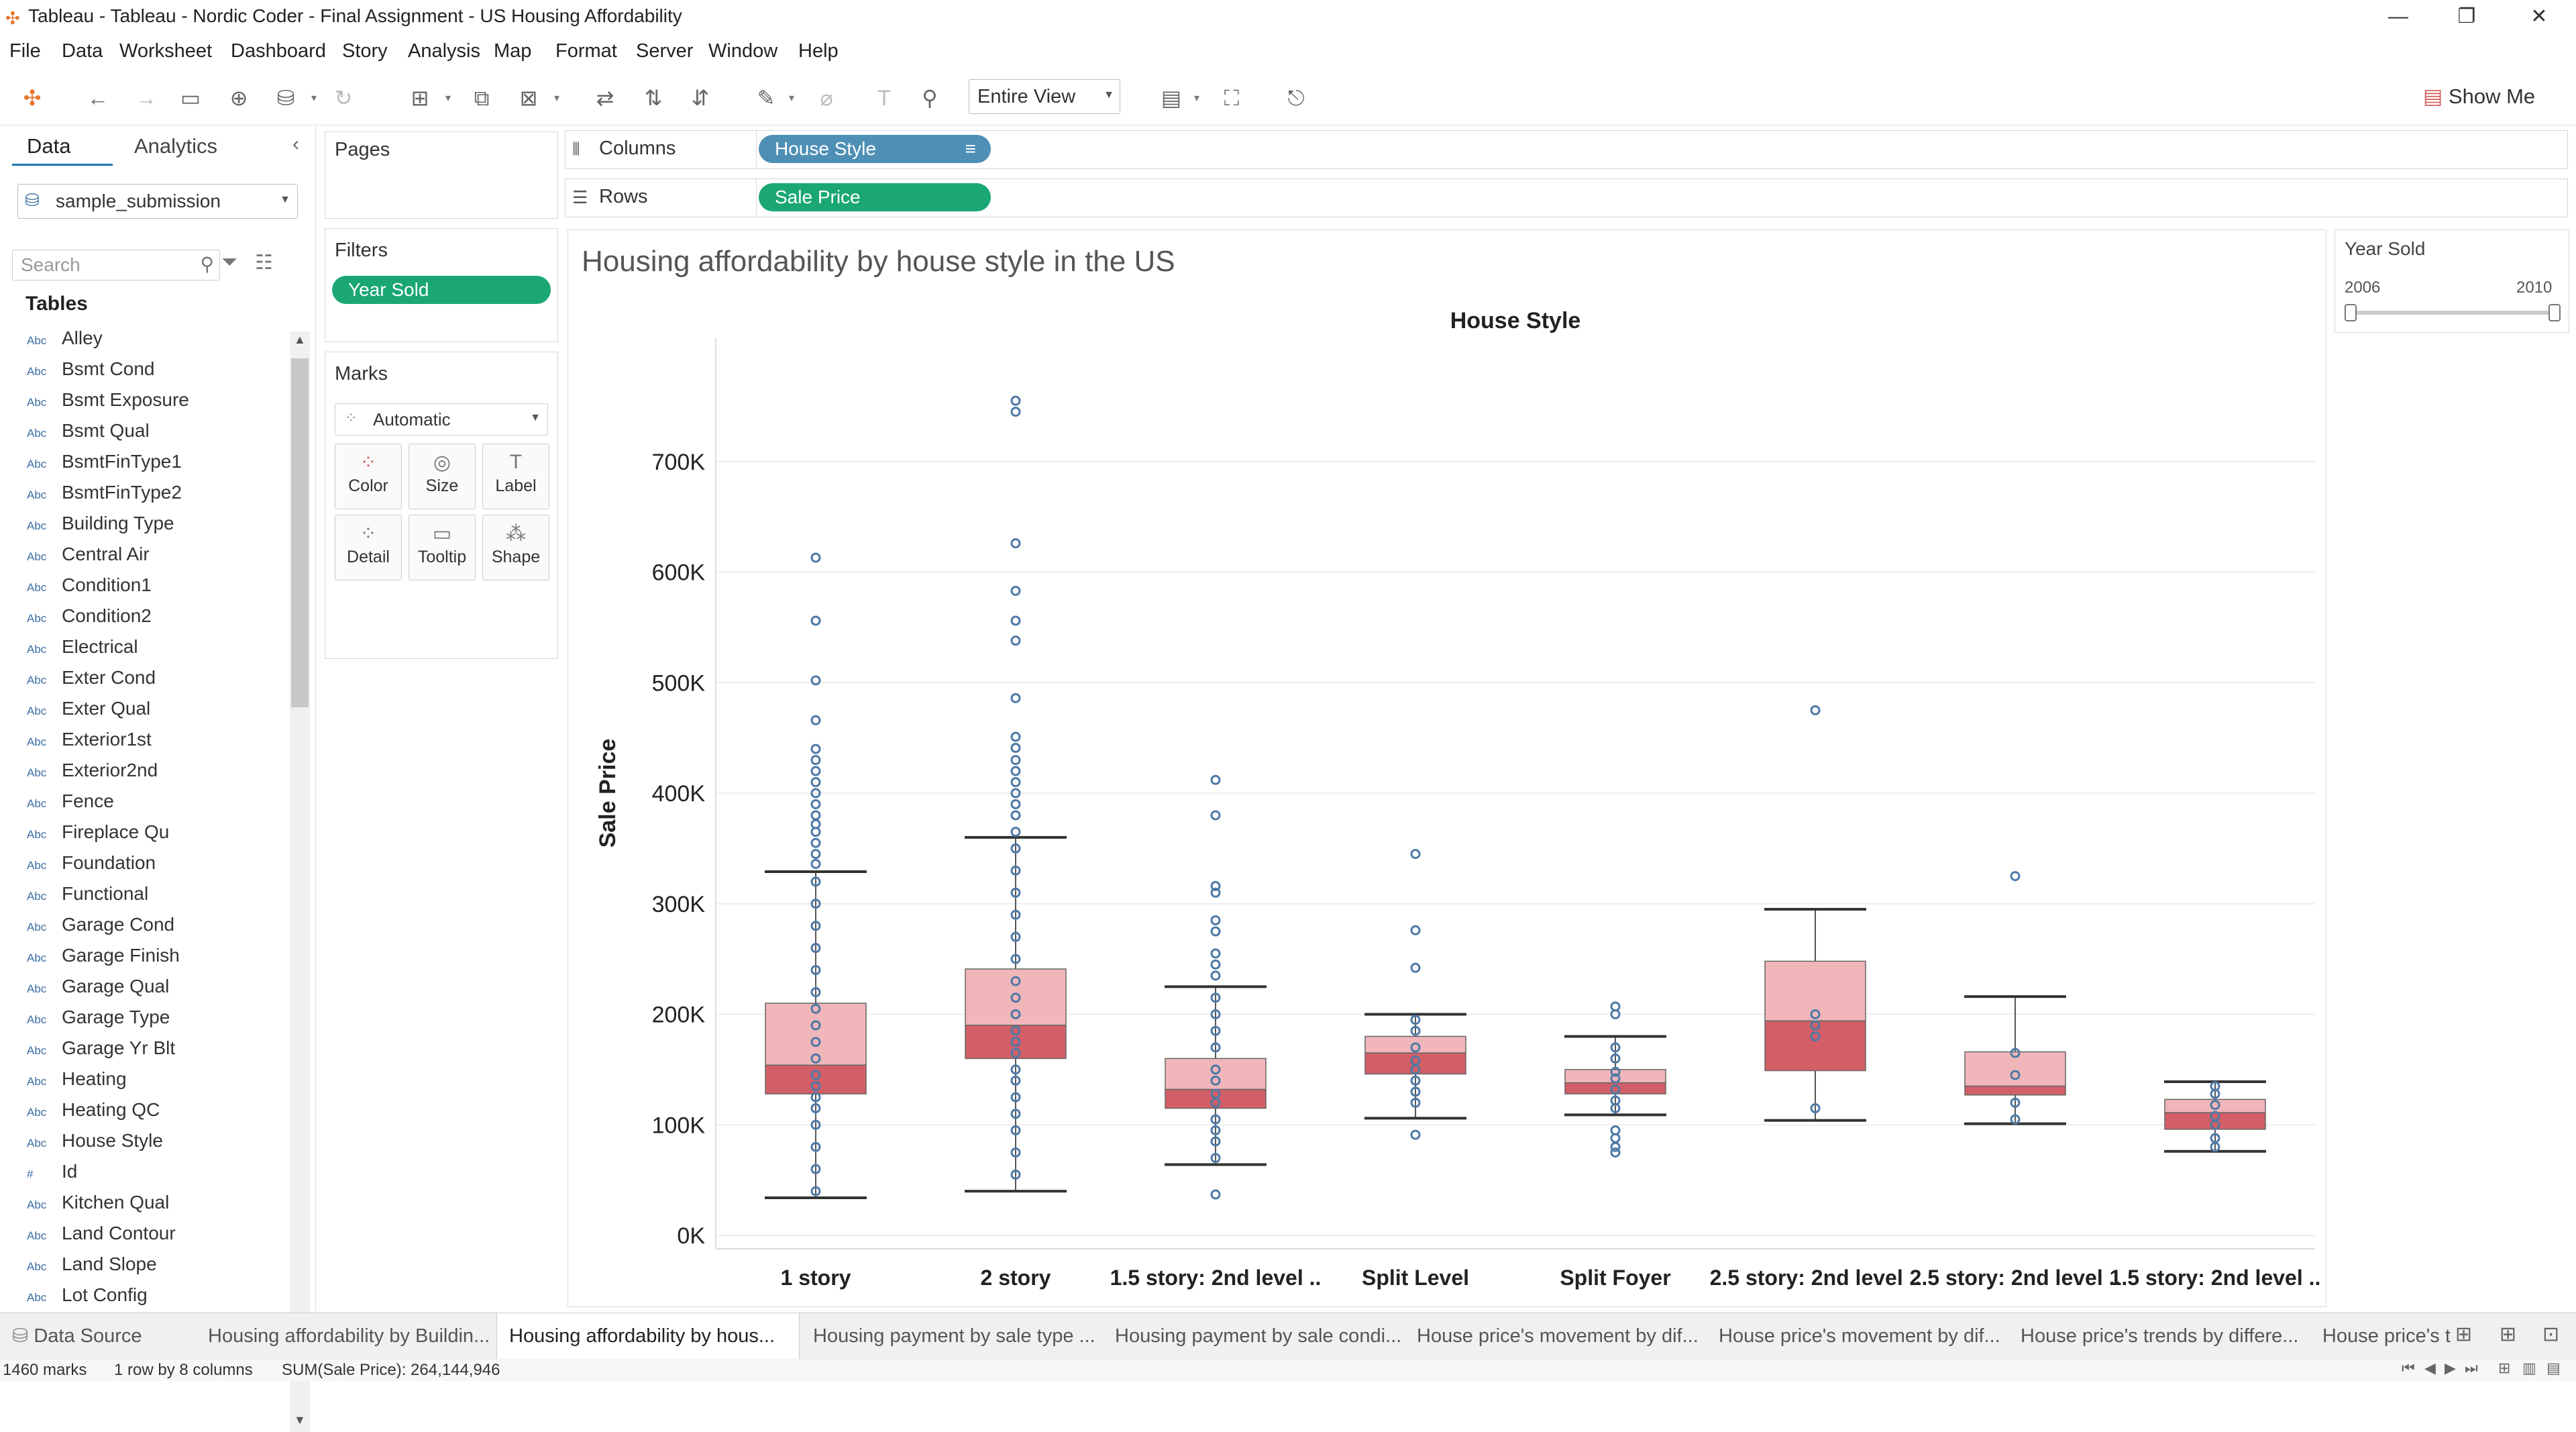 This screenshot has width=2576, height=1432. I want to click on new-dashboard-tab-icon: ⊞, so click(2508, 1334).